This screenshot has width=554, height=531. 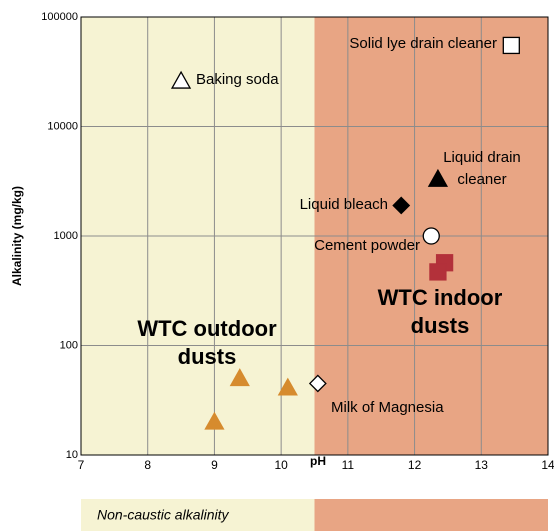 I want to click on point-label: Liquid drain cleaner, so click(x=482, y=168).